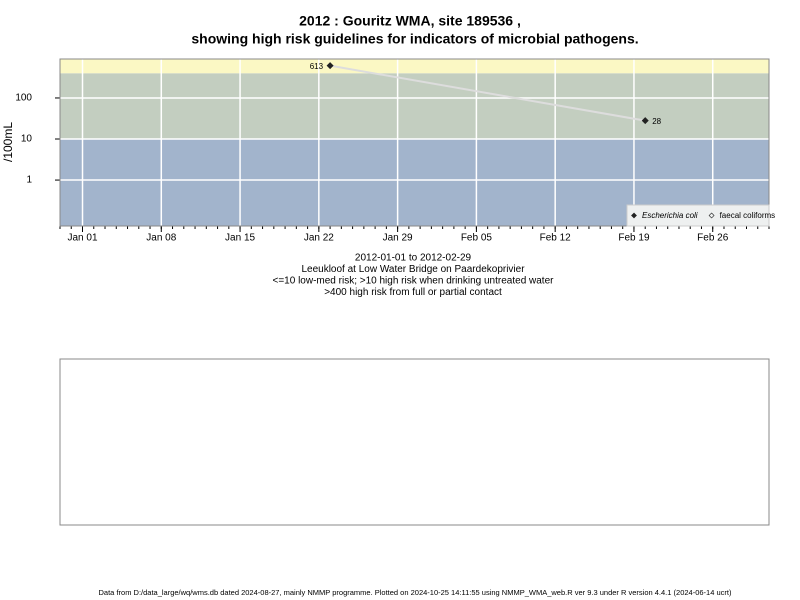 The height and width of the screenshot is (600, 800). I want to click on data-label: 28, so click(656, 121).